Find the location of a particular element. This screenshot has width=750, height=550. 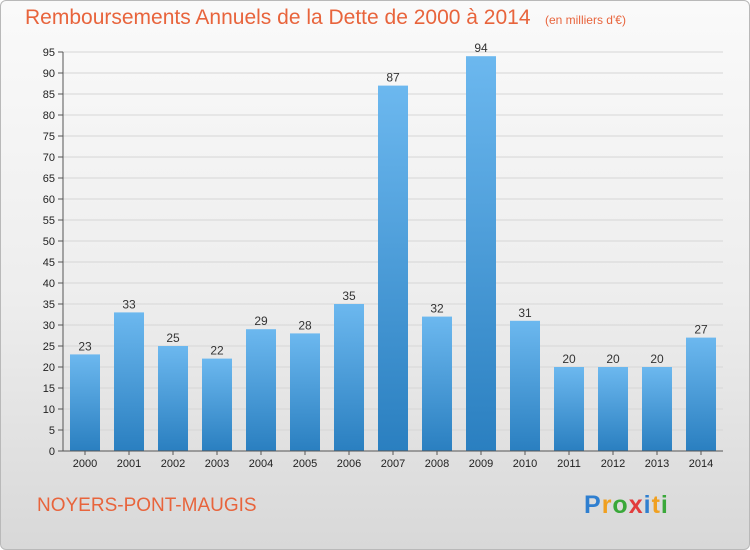

x-tick-label: 2003 is located at coordinates (217, 464).